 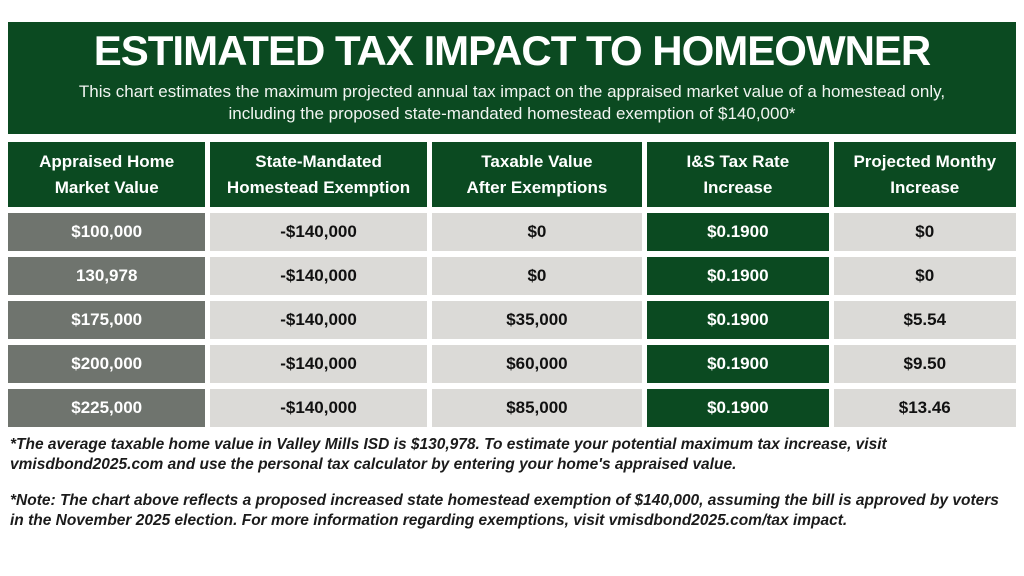 What do you see at coordinates (107, 174) in the screenshot?
I see `column-header-appraised-value: Appraised Home Market Value` at bounding box center [107, 174].